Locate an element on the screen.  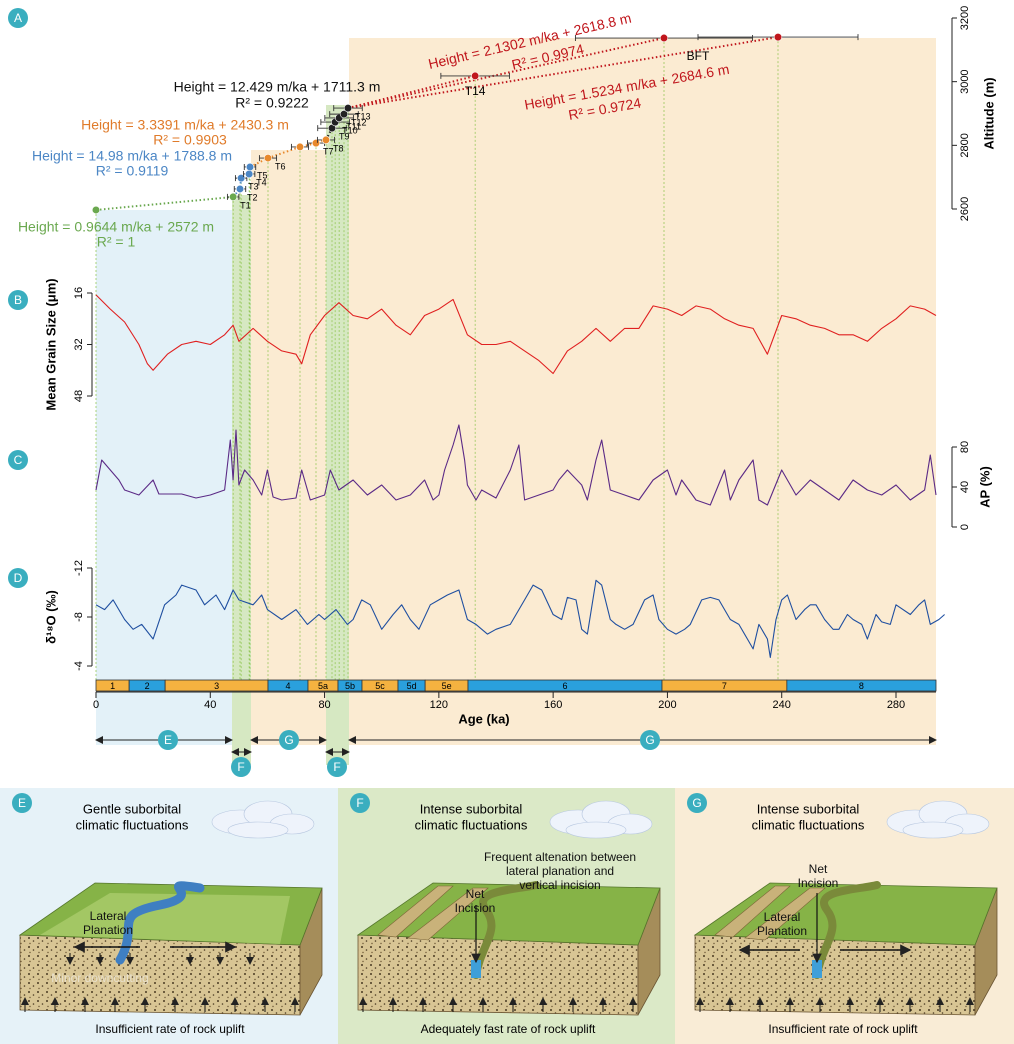
fit-equation: Height = 3.3391 m/ka + 2430.3 m is located at coordinates (185, 125).